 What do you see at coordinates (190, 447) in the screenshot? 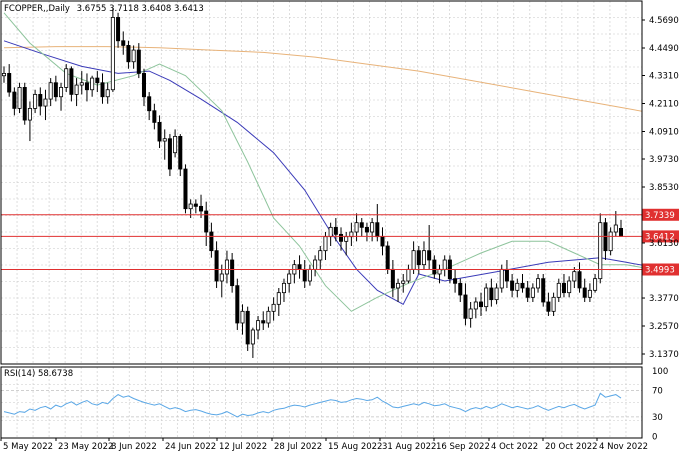
I see `time-tick-label: 24 Jun 2022` at bounding box center [190, 447].